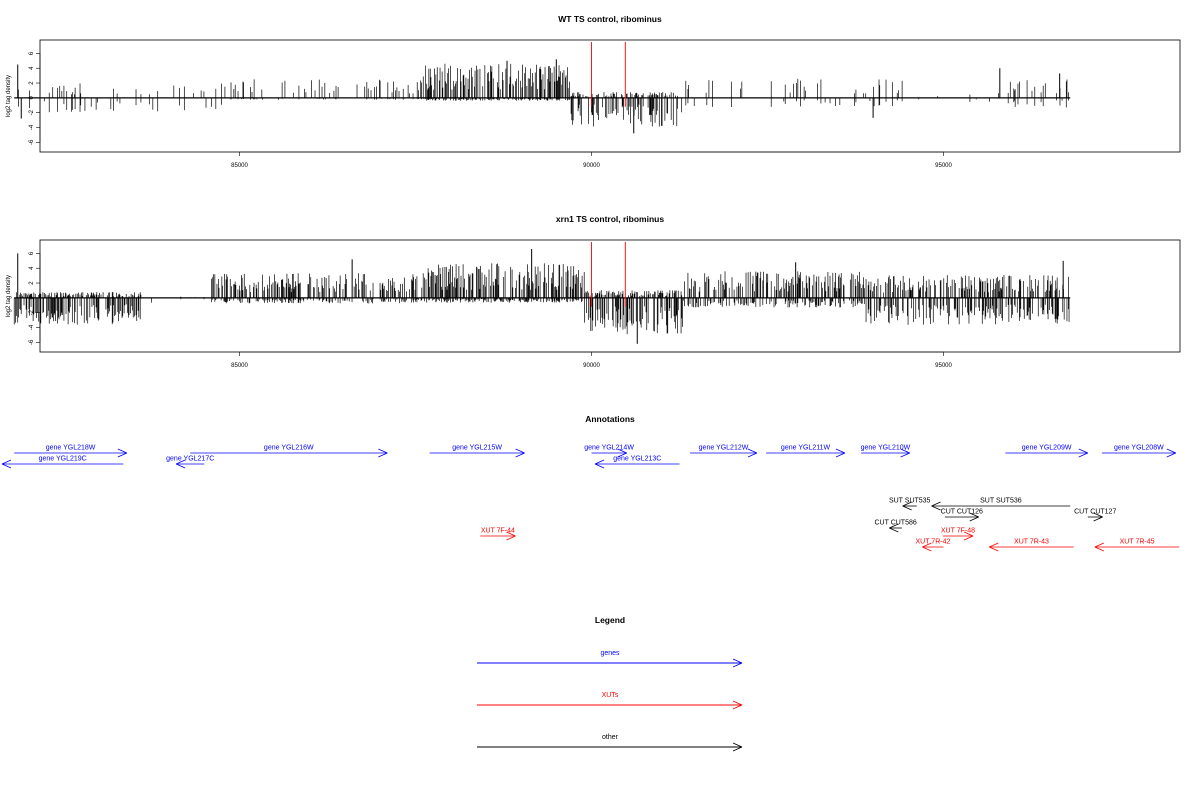 The width and height of the screenshot is (1200, 800). I want to click on annotation-feature: gene YGL218W, so click(71, 451).